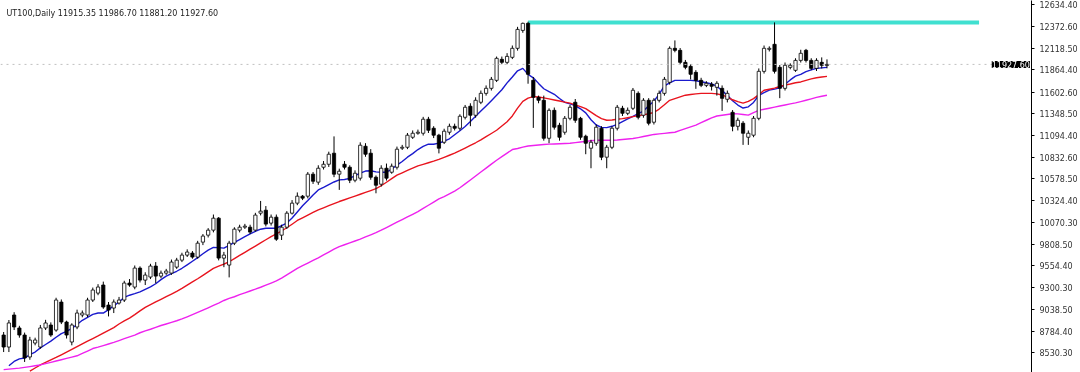  I want to click on y-tick-label: 12118.50, so click(1058, 49).